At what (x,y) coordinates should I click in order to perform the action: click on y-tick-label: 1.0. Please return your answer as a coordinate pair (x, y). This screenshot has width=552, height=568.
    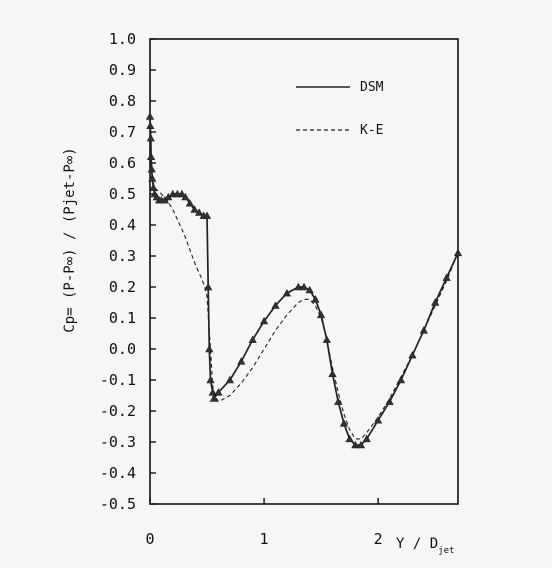
    Looking at the image, I should click on (122, 39).